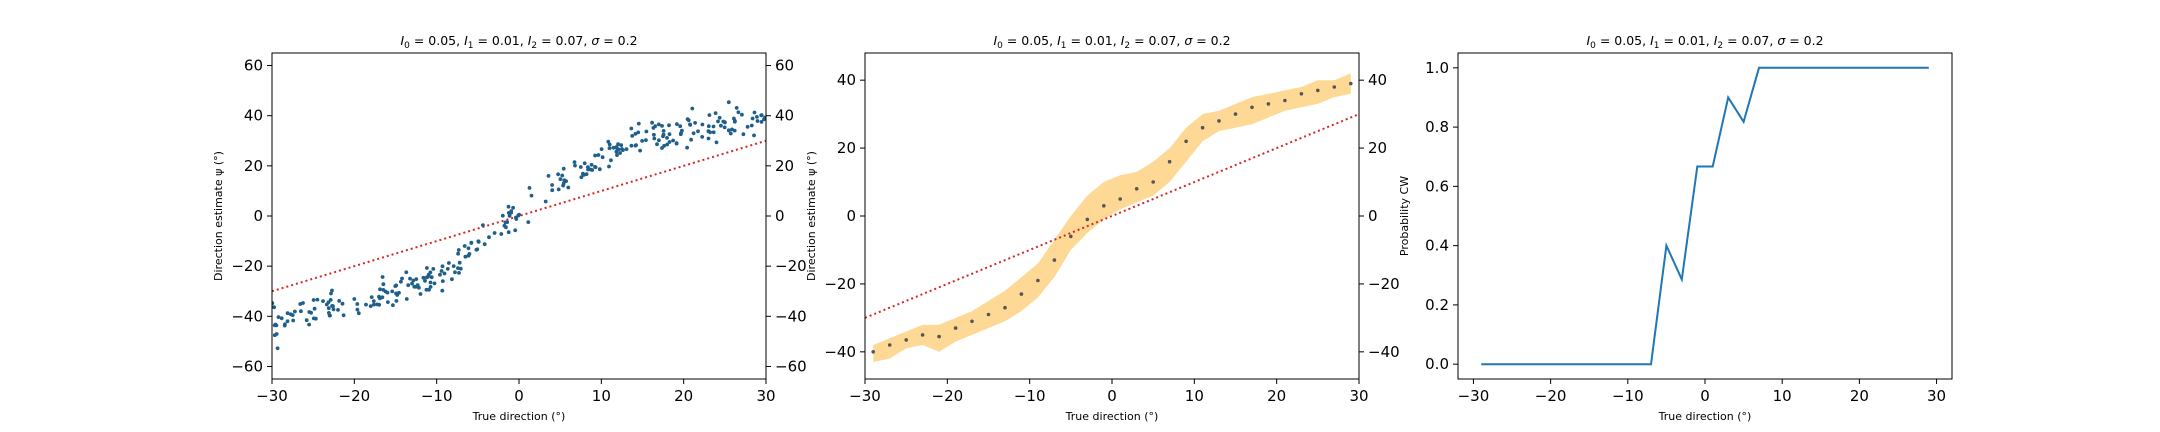  Describe the element at coordinates (1112, 396) in the screenshot. I see `x-tick-label: 0` at that location.